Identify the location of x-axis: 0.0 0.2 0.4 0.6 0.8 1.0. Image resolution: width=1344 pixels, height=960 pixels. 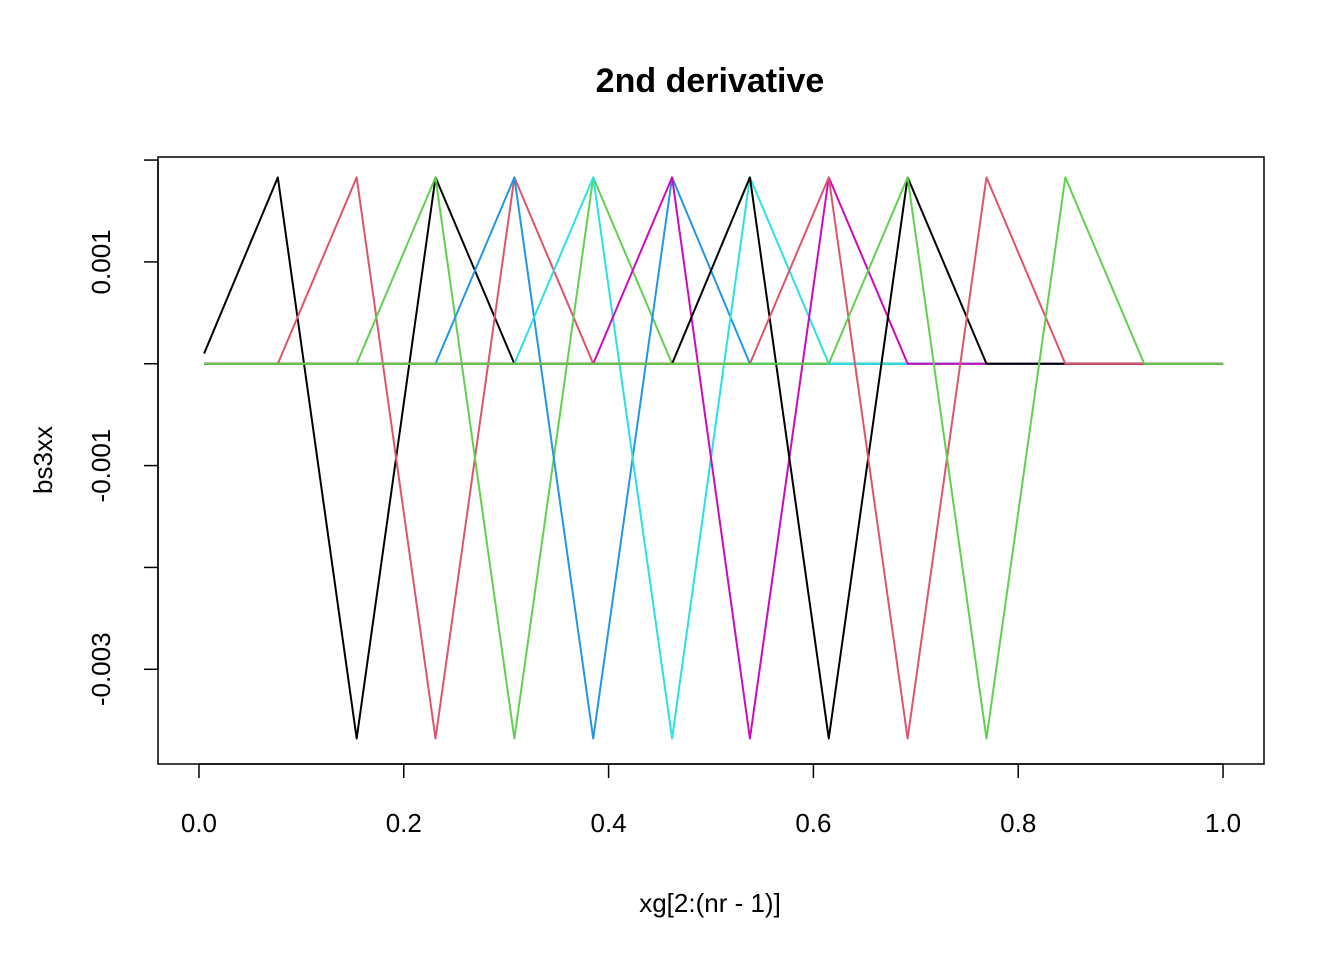
(711, 800).